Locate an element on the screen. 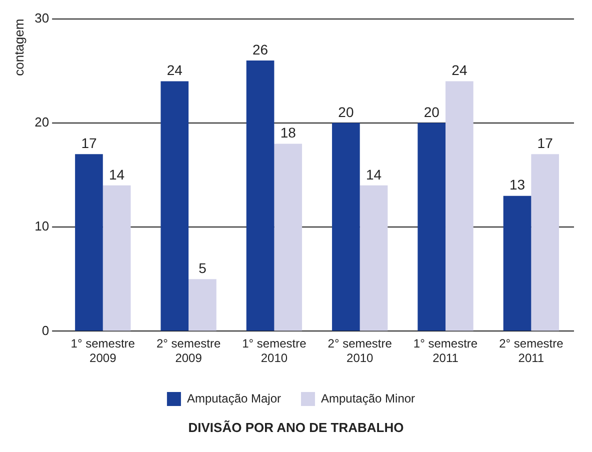  x-tick-label: 2° semestre 2011 is located at coordinates (531, 351).